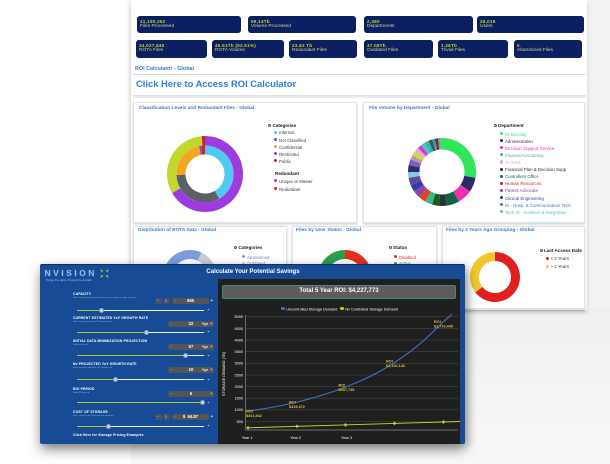  What do you see at coordinates (224, 373) in the screenshot?
I see `svg-text: STORAGE DEMAND (TB)` at bounding box center [224, 373].